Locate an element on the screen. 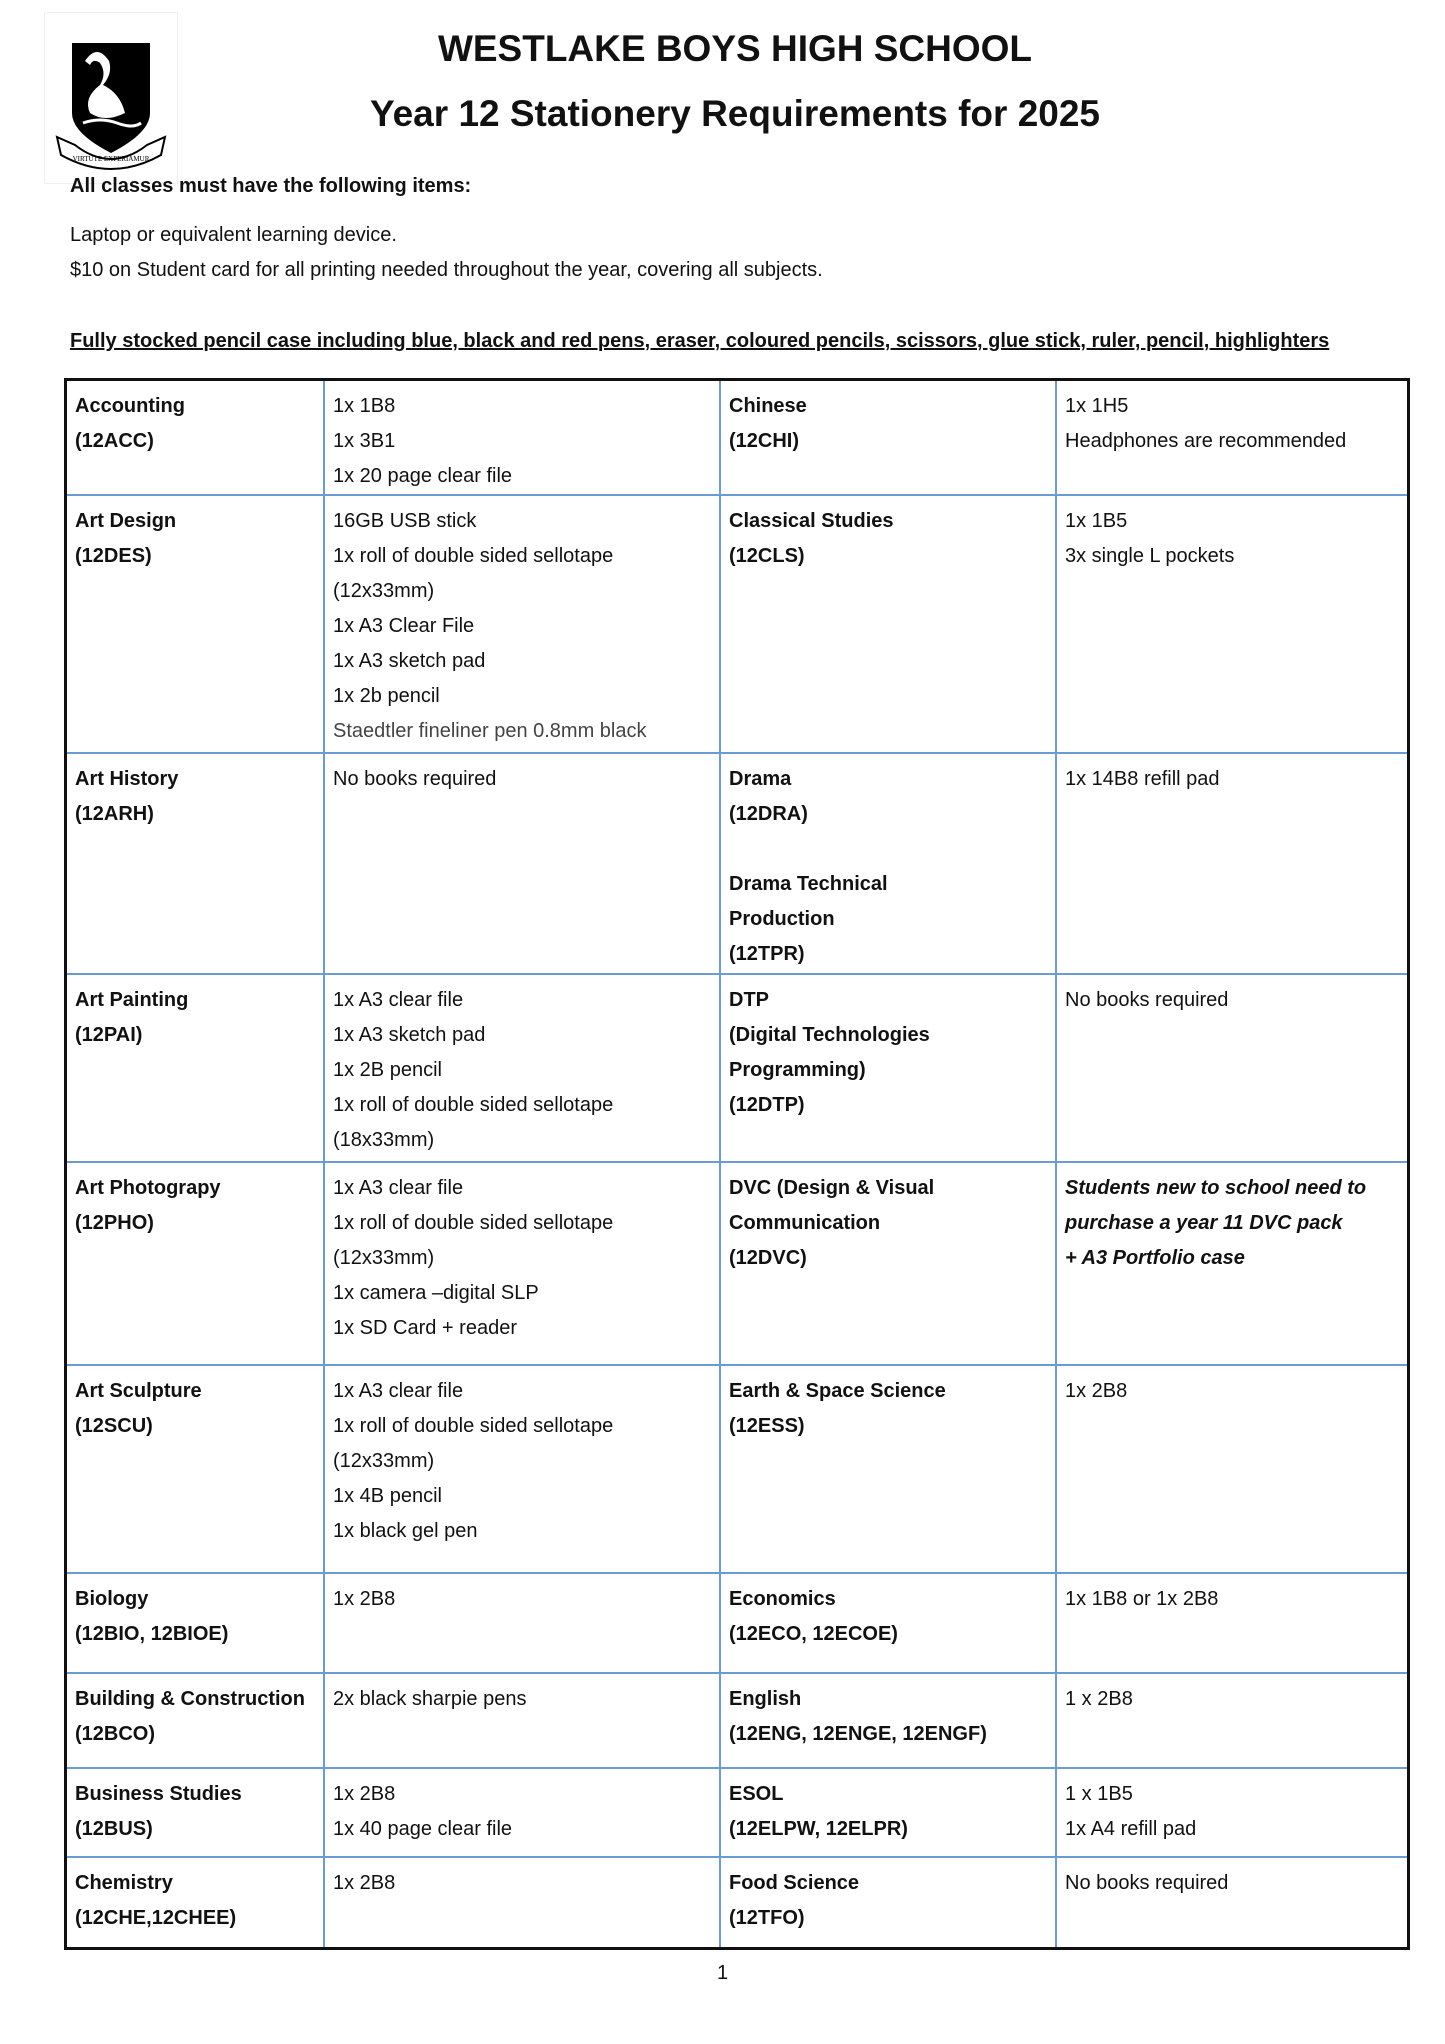 This screenshot has height=2044, width=1445. subject-name-cell: Business Studies (12BUS) is located at coordinates (194, 1812).